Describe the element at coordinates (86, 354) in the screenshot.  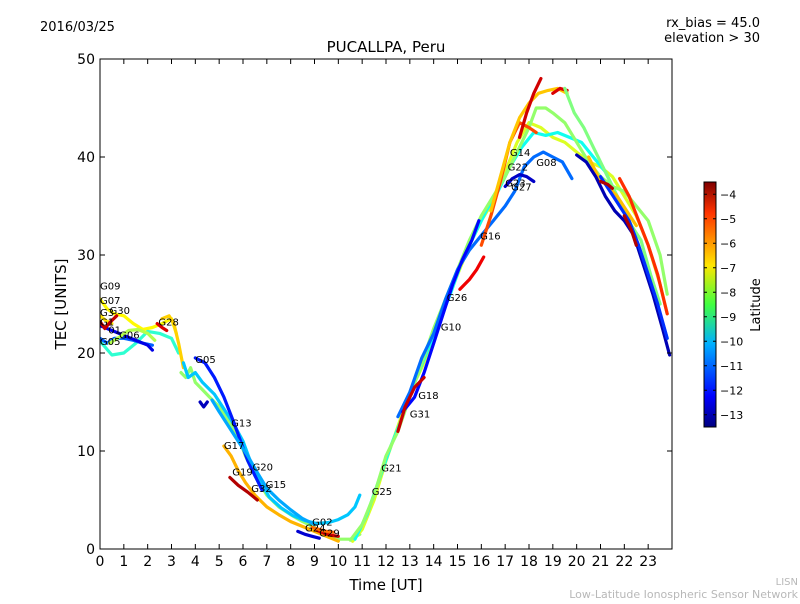
I see `y-tick-label: 20` at that location.